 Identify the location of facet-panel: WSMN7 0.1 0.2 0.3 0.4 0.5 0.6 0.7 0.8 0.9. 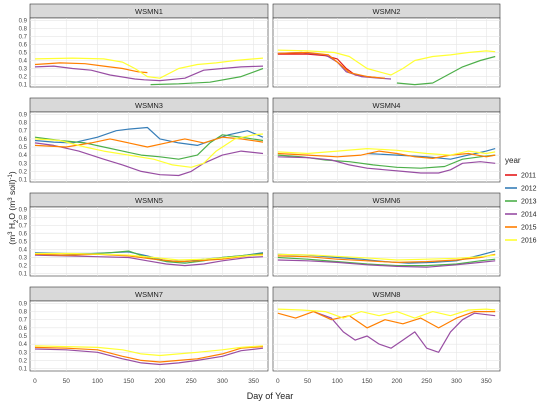
(144, 329).